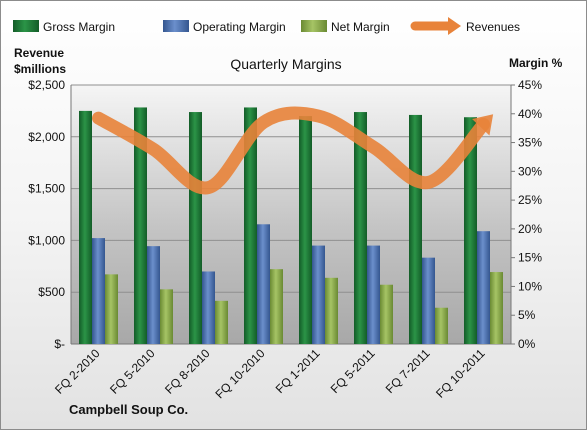 Image resolution: width=587 pixels, height=434 pixels. I want to click on company-label: Campbell Soup Co., so click(128, 409).